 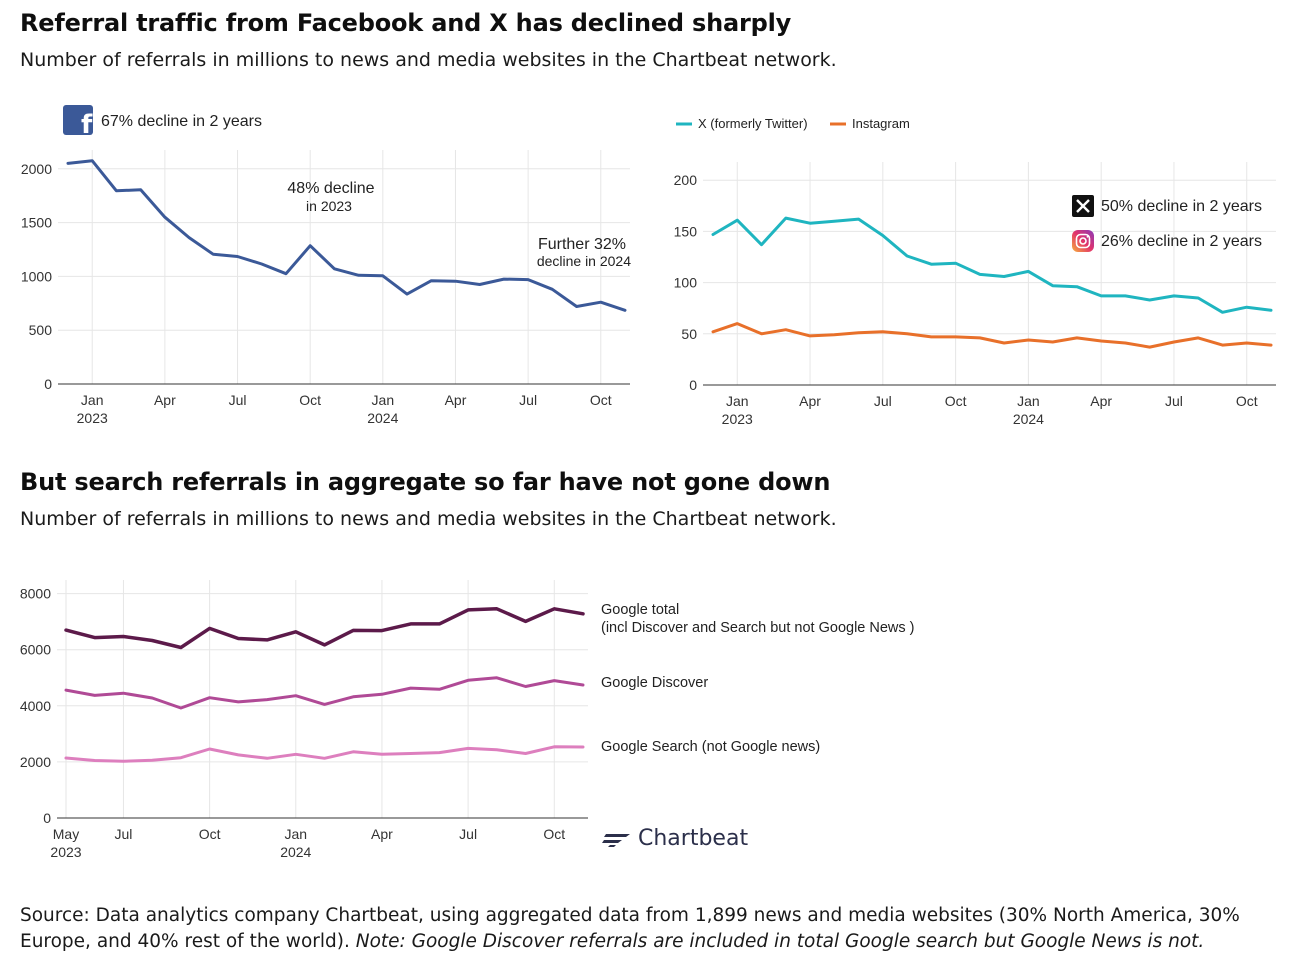 I want to click on facebook-series, so click(x=346, y=235).